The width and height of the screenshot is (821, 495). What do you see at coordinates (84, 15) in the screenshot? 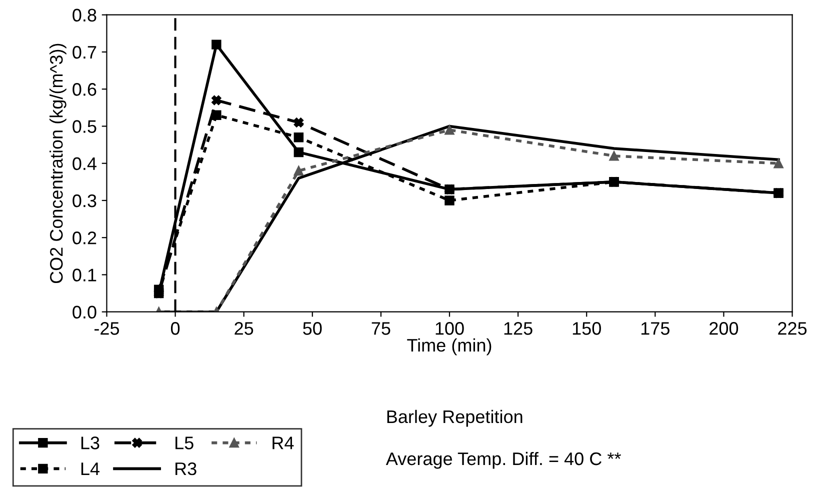
I see `y-tick-label: 0.8` at bounding box center [84, 15].